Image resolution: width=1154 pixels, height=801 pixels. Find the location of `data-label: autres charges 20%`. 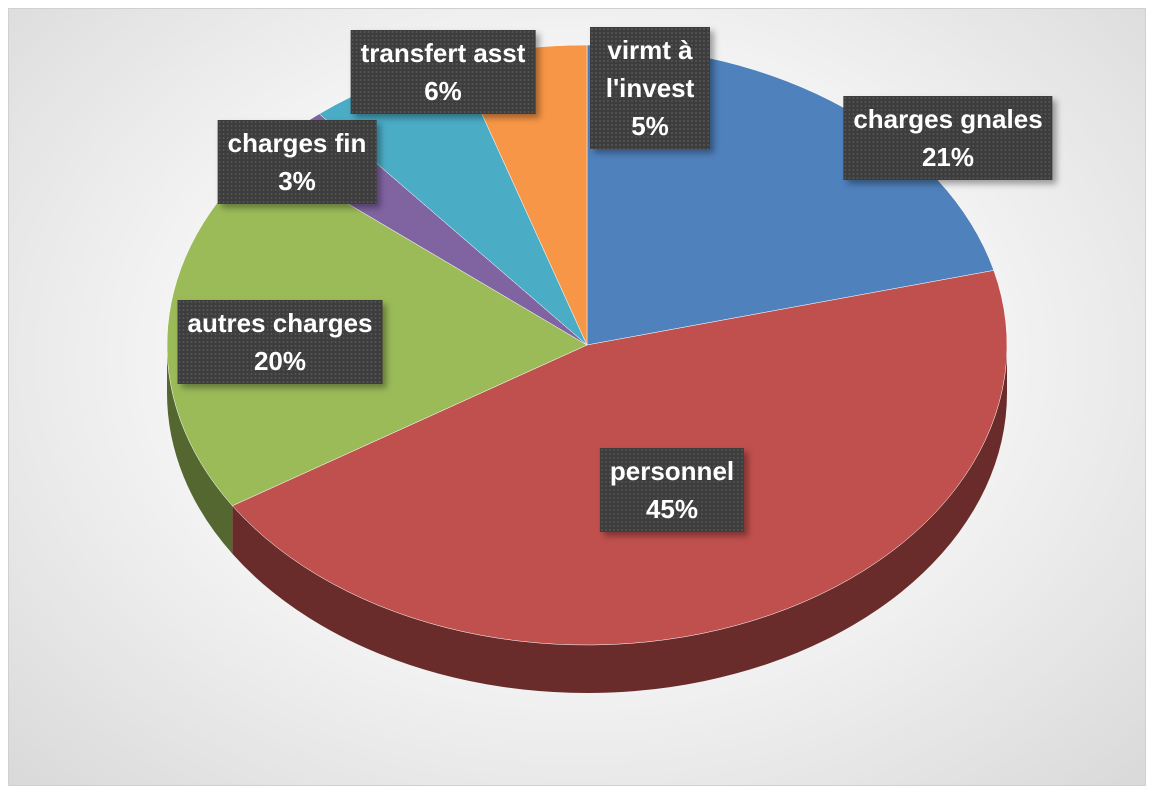

data-label: autres charges 20% is located at coordinates (280, 342).